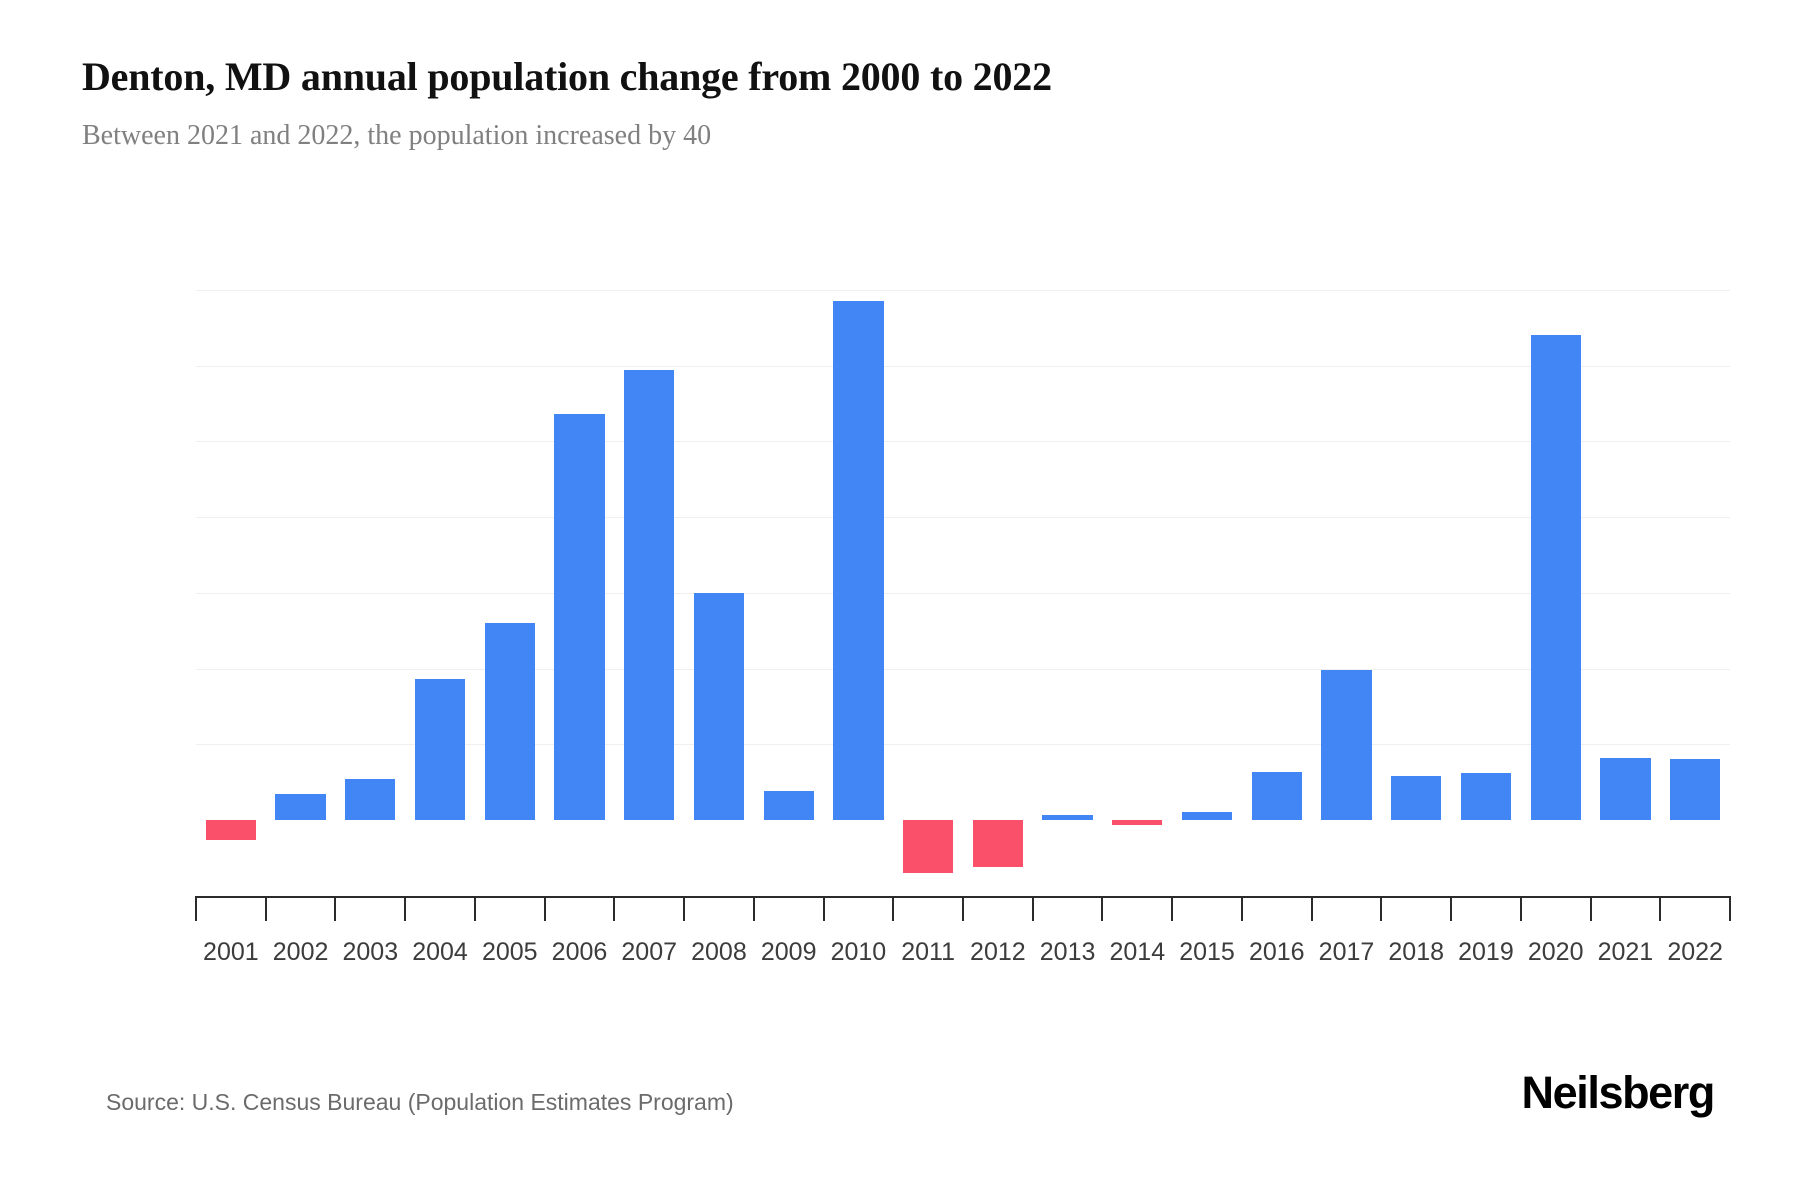  Describe the element at coordinates (649, 952) in the screenshot. I see `x-axis-label-2007: 2007` at that location.